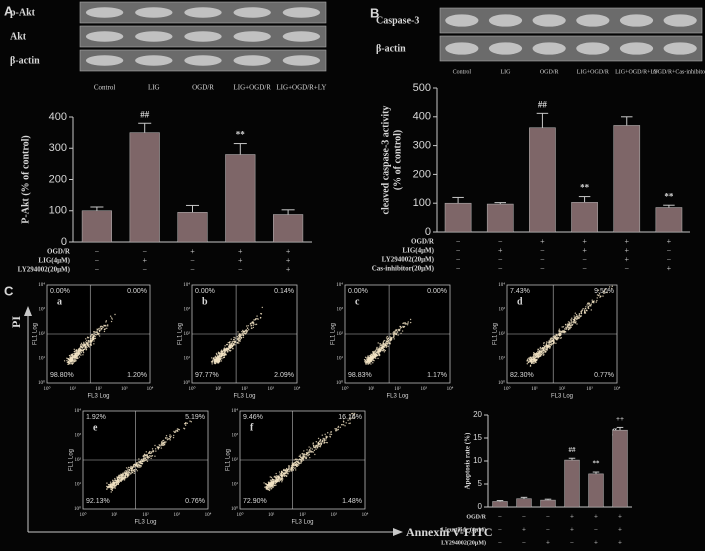 The width and height of the screenshot is (705, 551). Describe the element at coordinates (25, 179) in the screenshot. I see `y-axis-label: P-Akt (% of control)` at that location.